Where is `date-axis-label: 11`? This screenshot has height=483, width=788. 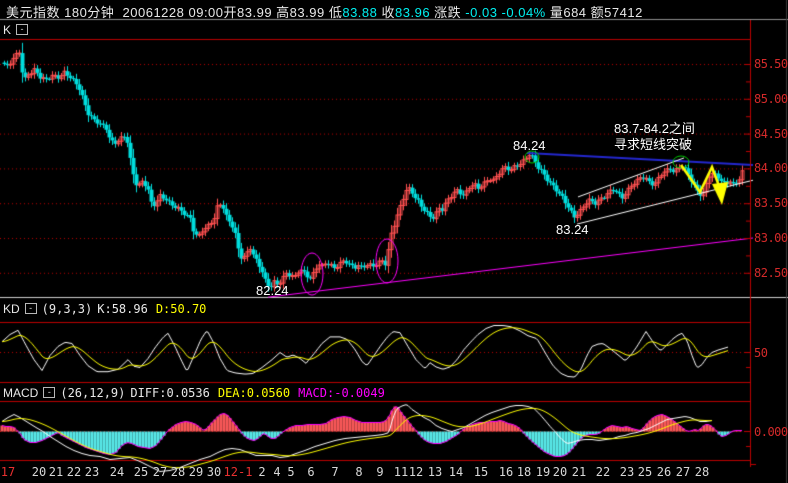
date-axis-label: 11 is located at coordinates (401, 472).